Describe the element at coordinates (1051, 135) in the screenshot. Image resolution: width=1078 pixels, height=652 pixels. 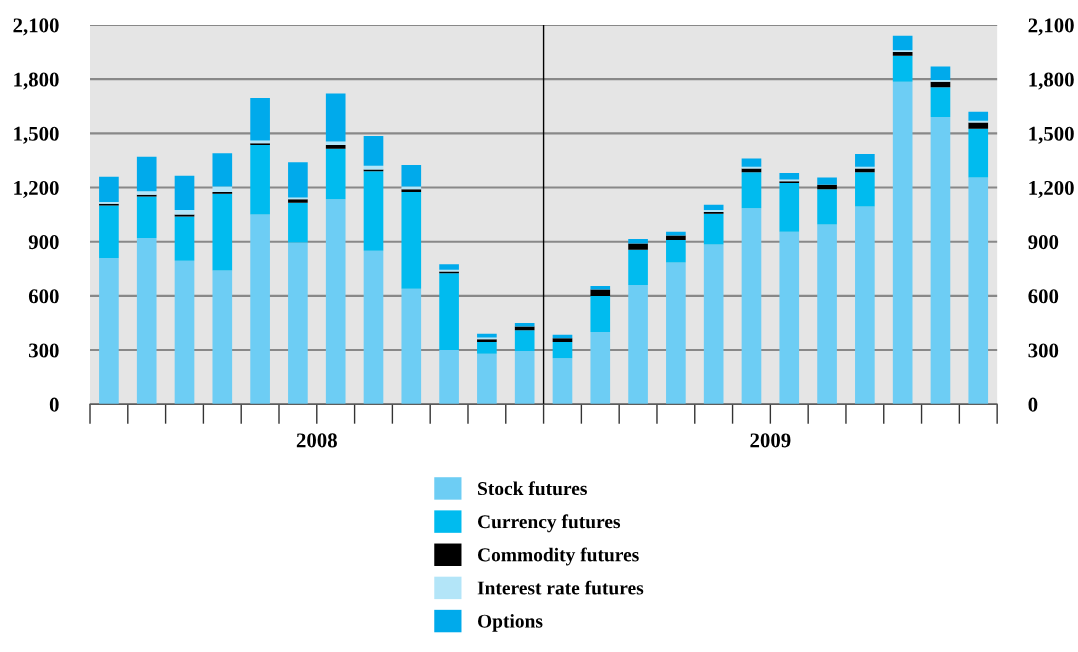
I see `y2-tick-label: 1,500` at that location.